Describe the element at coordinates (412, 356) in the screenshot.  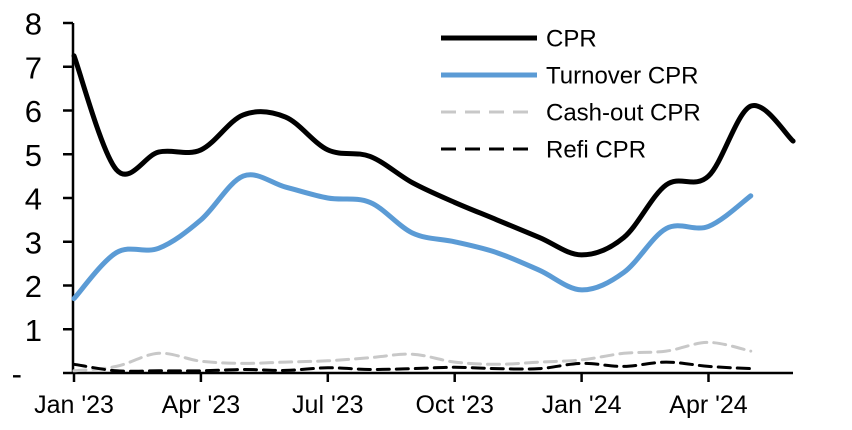
I see `series-line-cash-out-cpr` at that location.